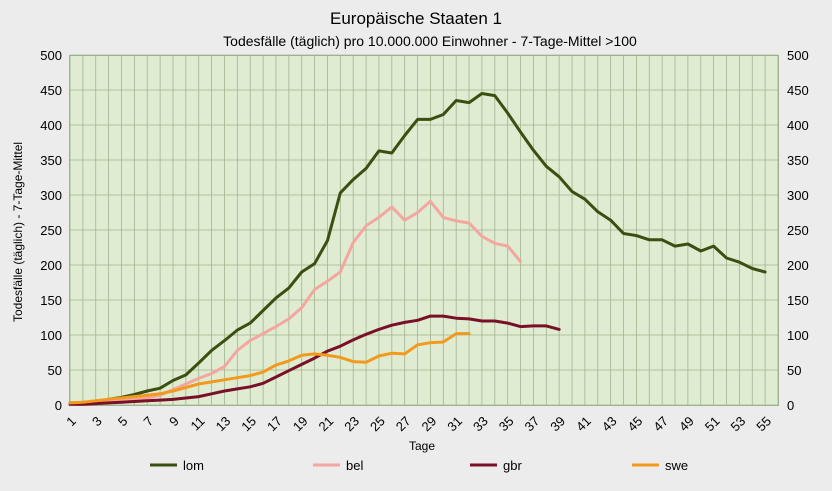  I want to click on y-axis-left: 0 50 100 150 200 250 300 350 400 450 500, so click(51, 230).